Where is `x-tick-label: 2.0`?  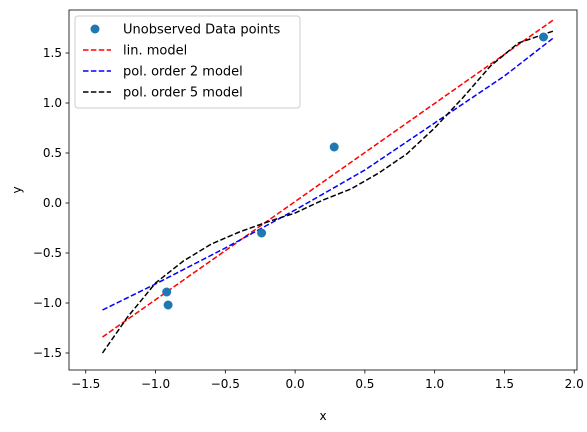 x-tick-label: 2.0 is located at coordinates (574, 384).